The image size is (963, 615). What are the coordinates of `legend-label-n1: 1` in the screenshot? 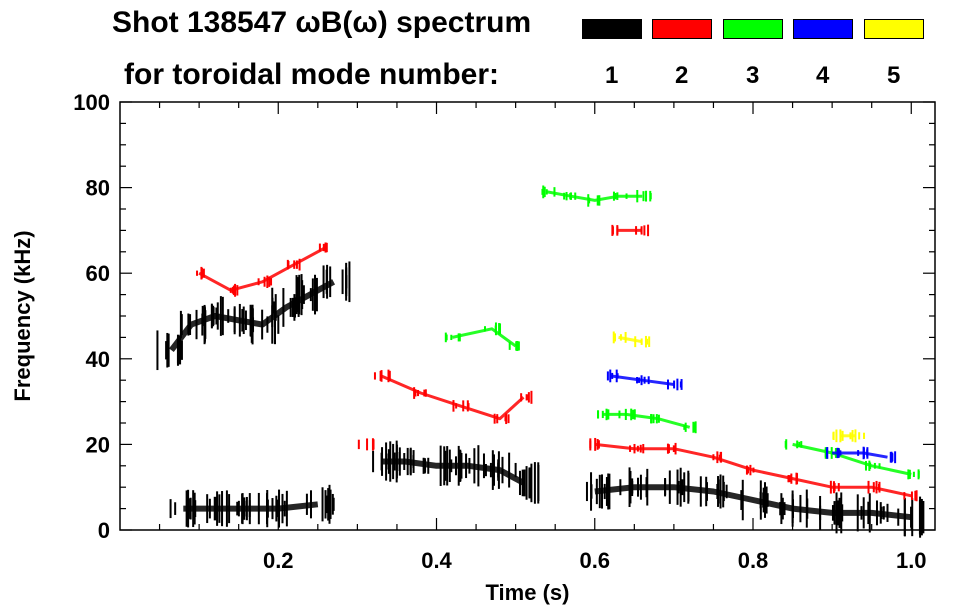 It's located at (612, 75).